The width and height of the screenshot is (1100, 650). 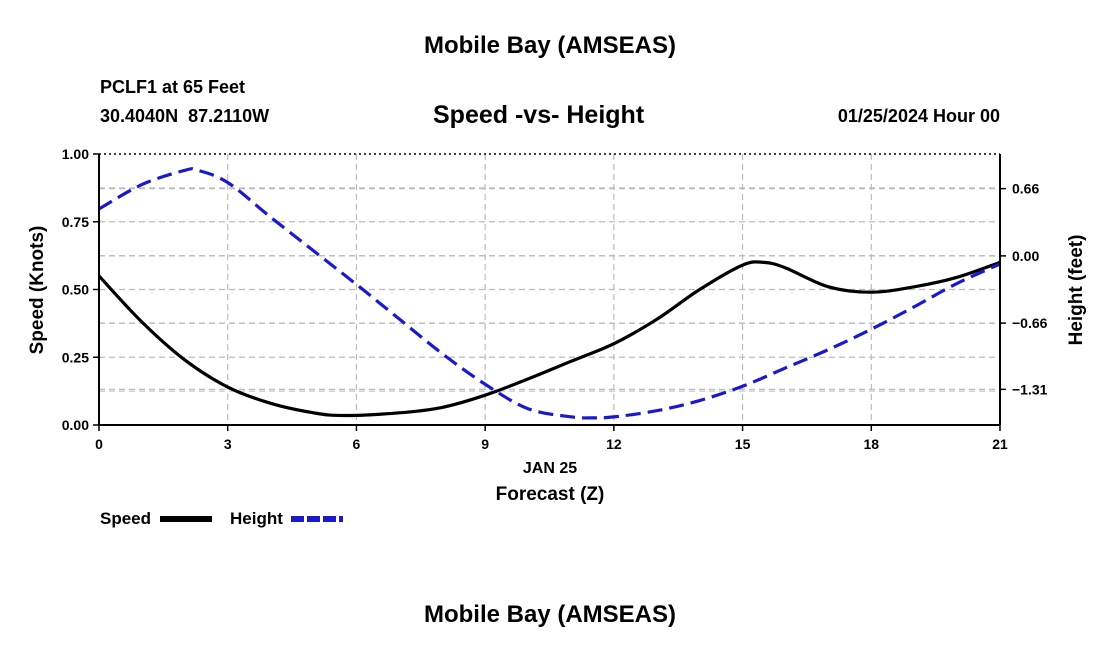 What do you see at coordinates (1025, 189) in the screenshot?
I see `y2-tick-label: 0.66` at bounding box center [1025, 189].